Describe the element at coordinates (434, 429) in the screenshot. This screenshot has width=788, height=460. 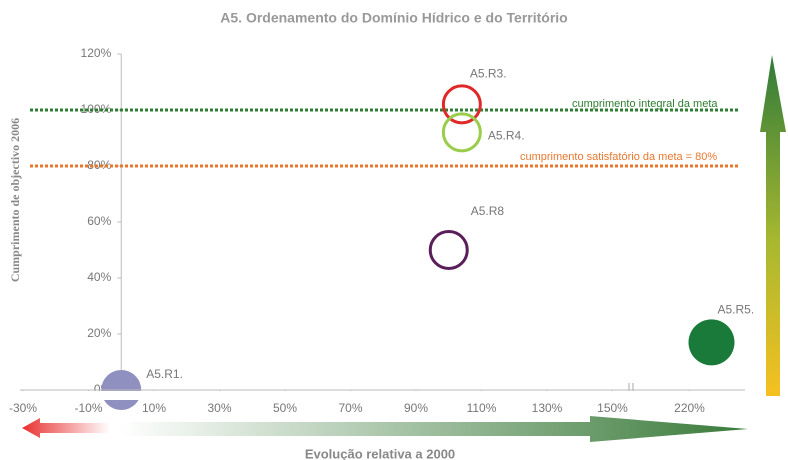
I see `right-arrow` at that location.